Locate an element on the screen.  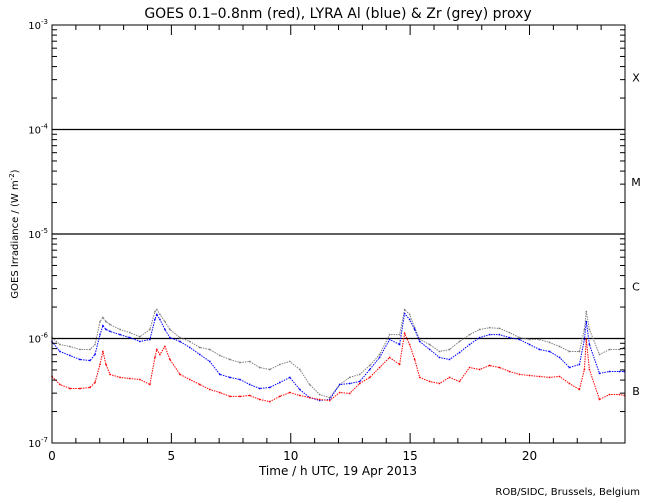
flare-class-label: C is located at coordinates (636, 286).